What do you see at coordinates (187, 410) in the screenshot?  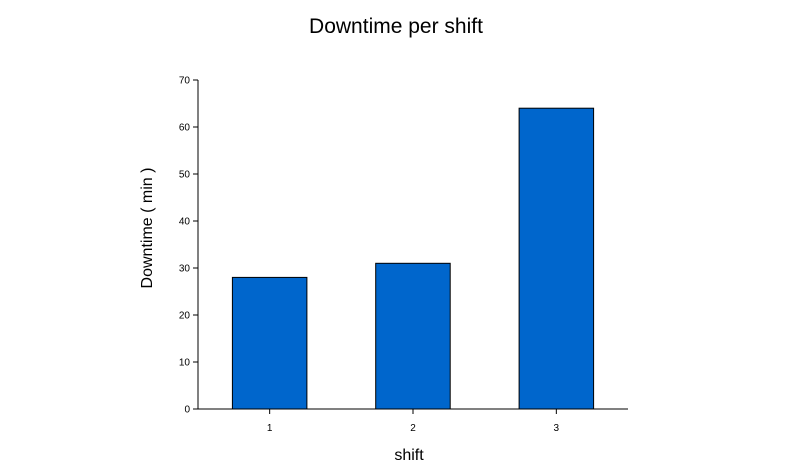 I see `y-tick-label: 0` at bounding box center [187, 410].